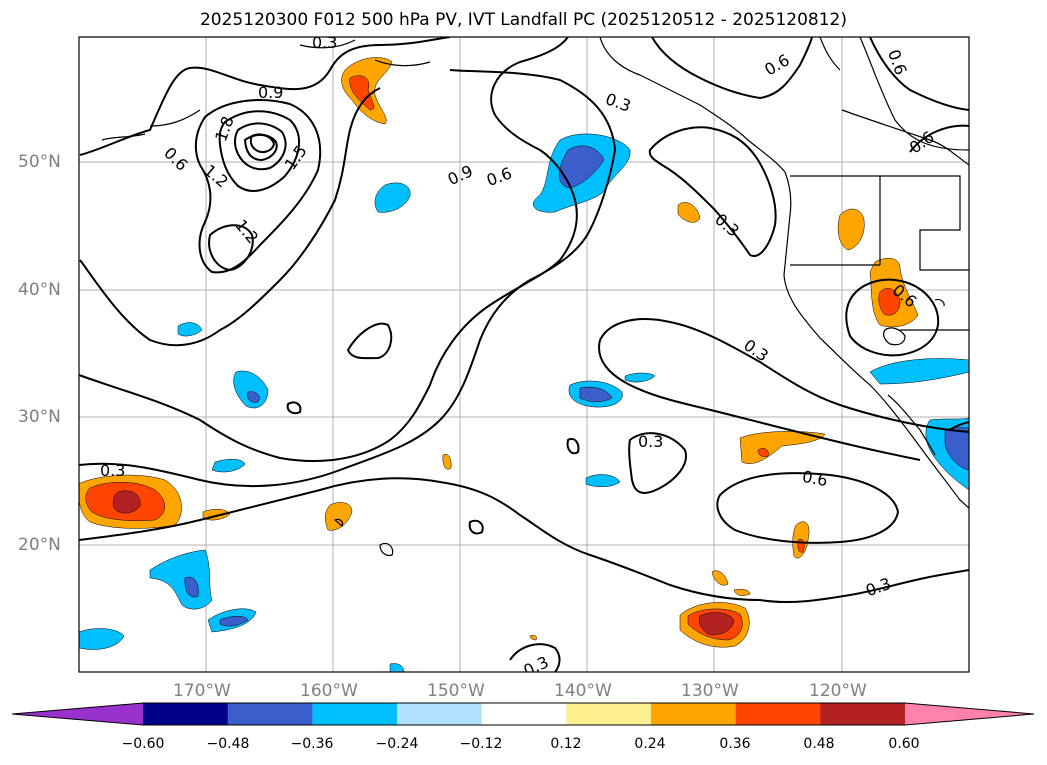 This screenshot has width=1047, height=765. I want to click on lat-label-40n: 40°N, so click(39, 290).